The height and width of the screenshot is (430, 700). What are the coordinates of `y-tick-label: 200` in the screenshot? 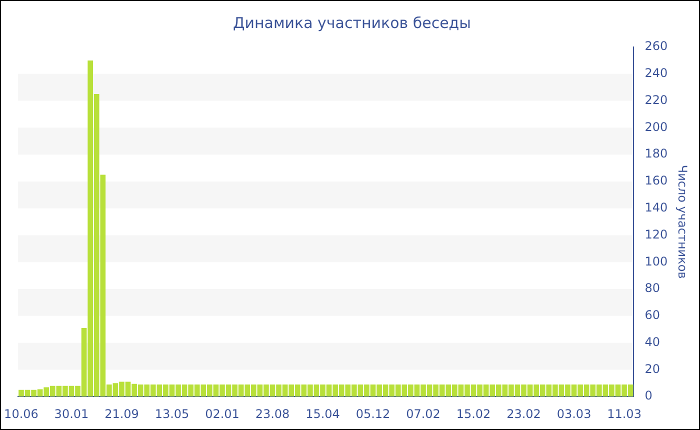 It's located at (656, 127).